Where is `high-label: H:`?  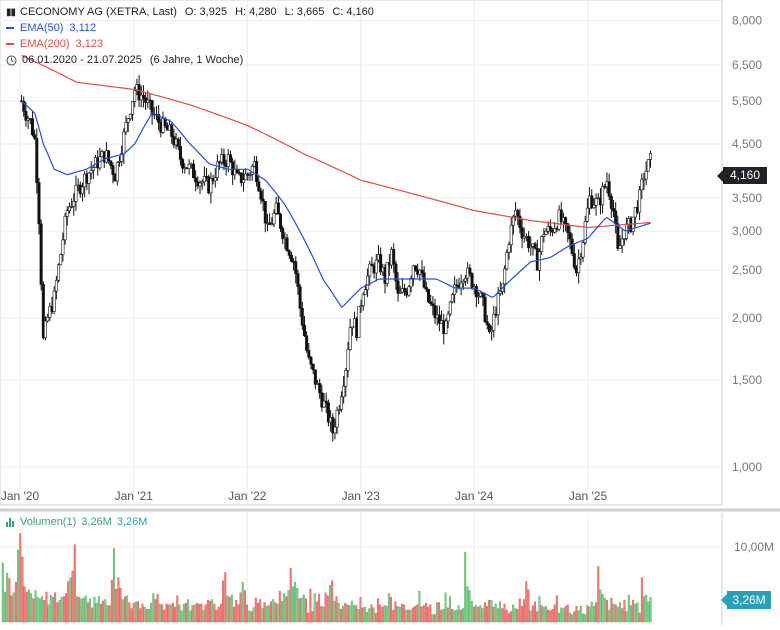 high-label: H: is located at coordinates (241, 12).